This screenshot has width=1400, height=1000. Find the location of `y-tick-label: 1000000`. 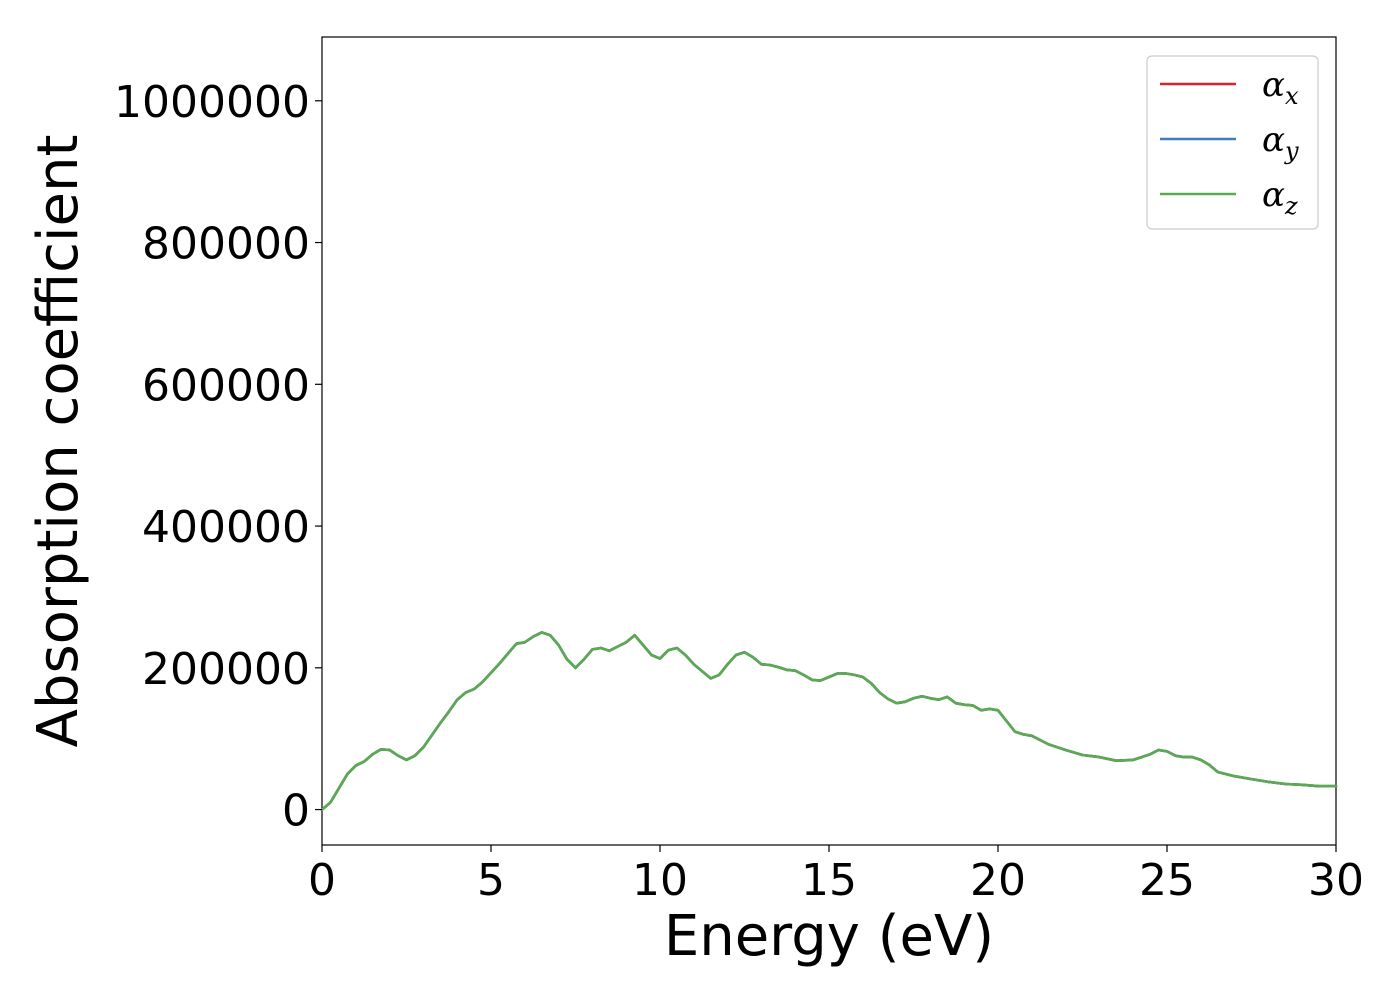

y-tick-label: 1000000 is located at coordinates (212, 102).